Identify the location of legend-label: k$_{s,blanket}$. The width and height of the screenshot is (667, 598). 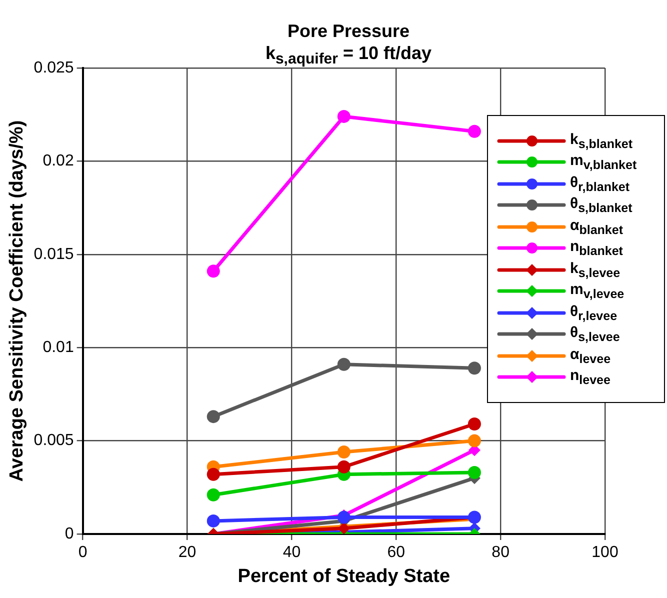
(601, 140).